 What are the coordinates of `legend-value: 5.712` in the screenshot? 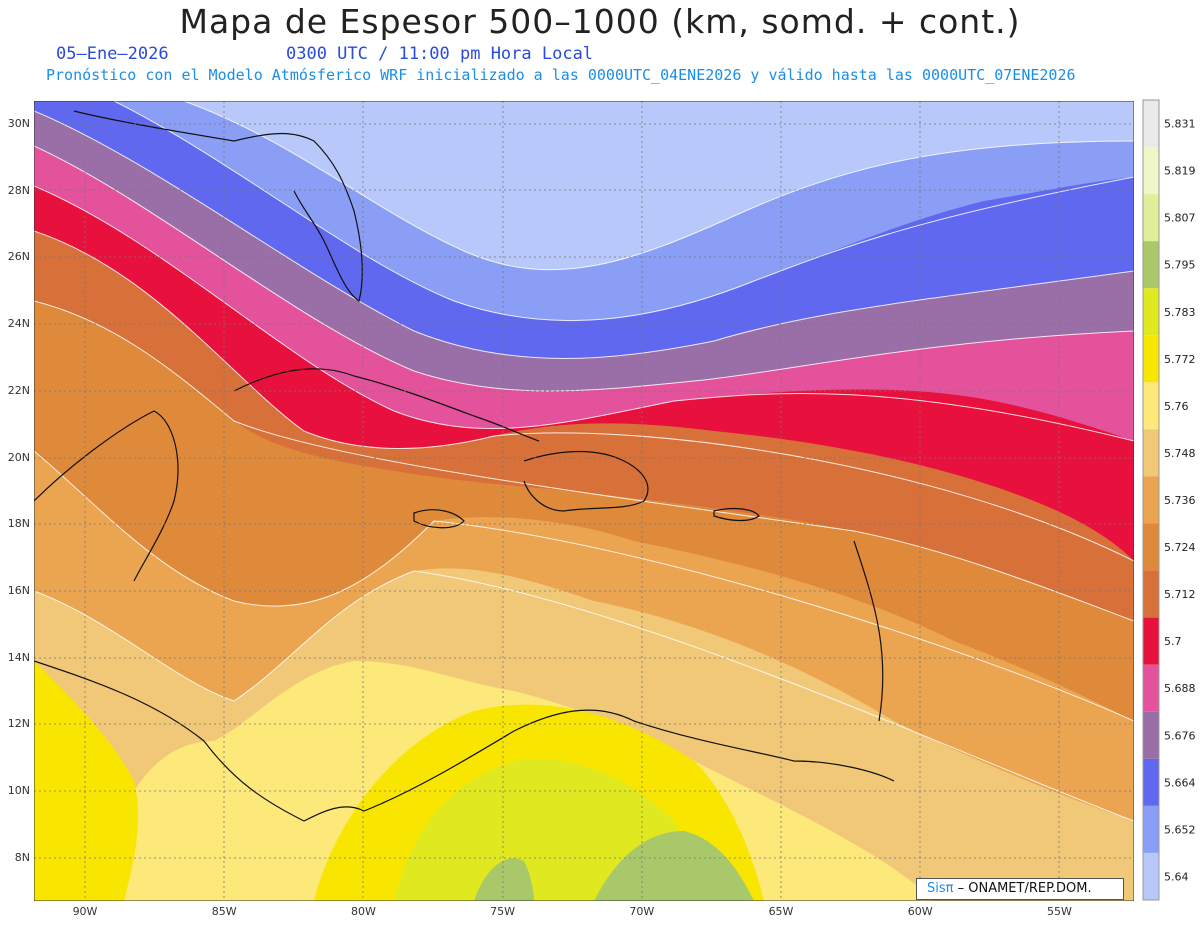 It's located at (1180, 594).